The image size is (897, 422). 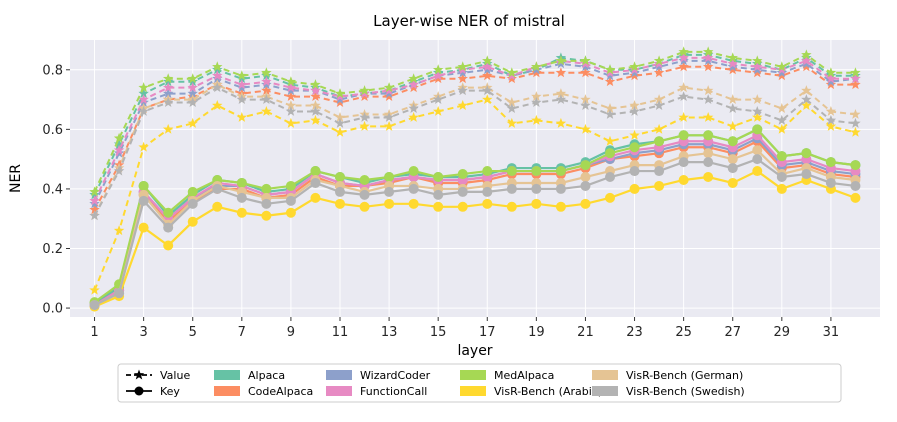 What do you see at coordinates (139, 391) in the screenshot?
I see `legend-circle-marker` at bounding box center [139, 391].